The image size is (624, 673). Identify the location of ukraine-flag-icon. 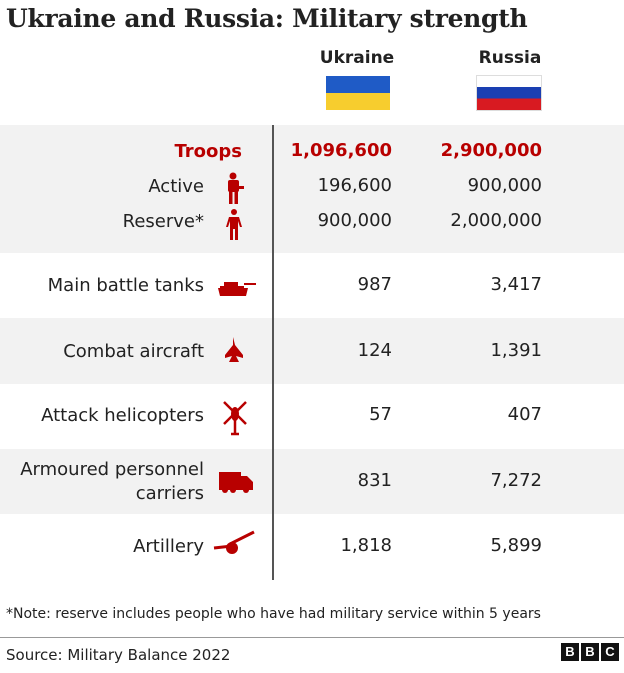
(358, 93).